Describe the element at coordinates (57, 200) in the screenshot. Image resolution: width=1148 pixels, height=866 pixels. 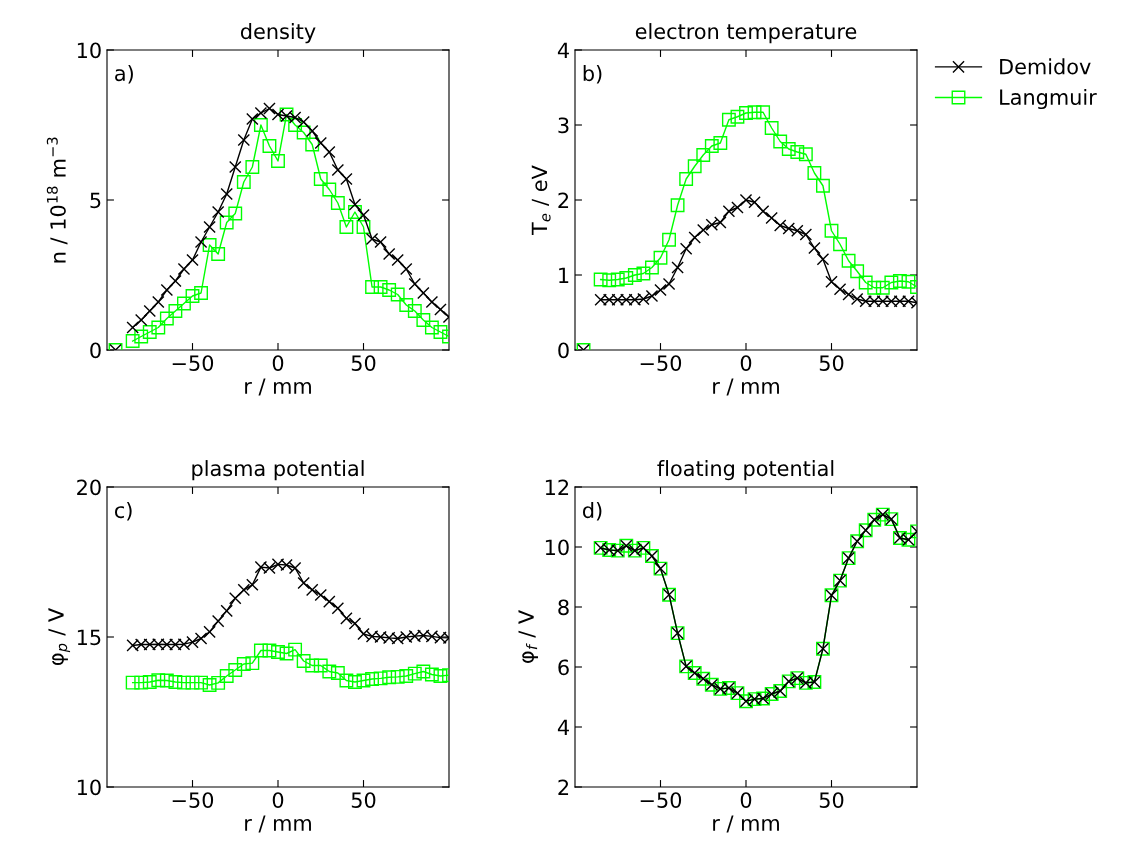
I see `y-axis-title: n / 10$^{18}$ m$^{−3}$` at that location.